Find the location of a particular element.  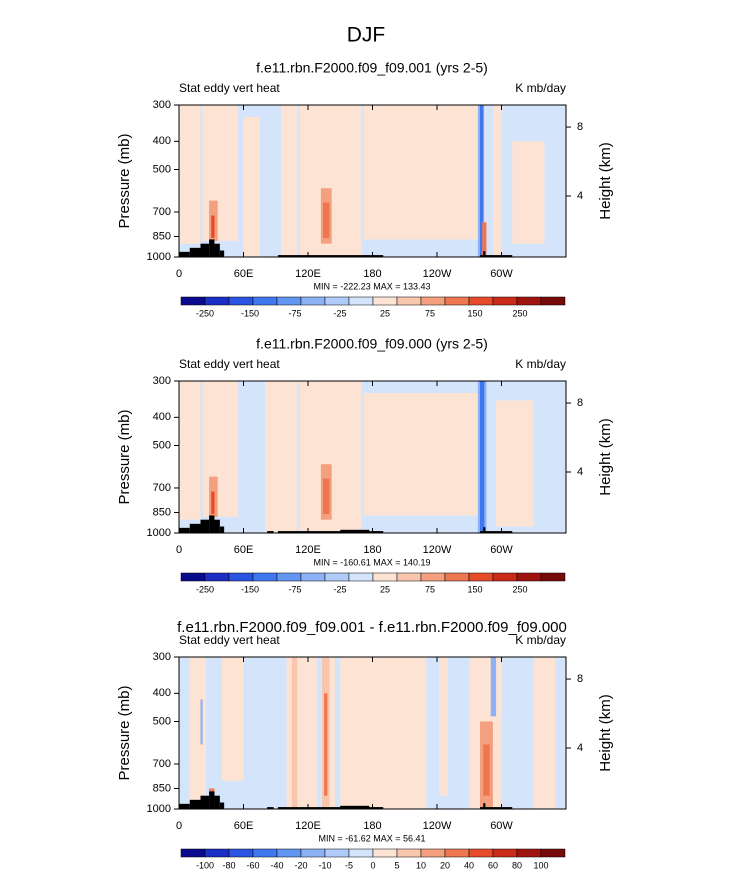

figure-title: DJF is located at coordinates (366, 35).